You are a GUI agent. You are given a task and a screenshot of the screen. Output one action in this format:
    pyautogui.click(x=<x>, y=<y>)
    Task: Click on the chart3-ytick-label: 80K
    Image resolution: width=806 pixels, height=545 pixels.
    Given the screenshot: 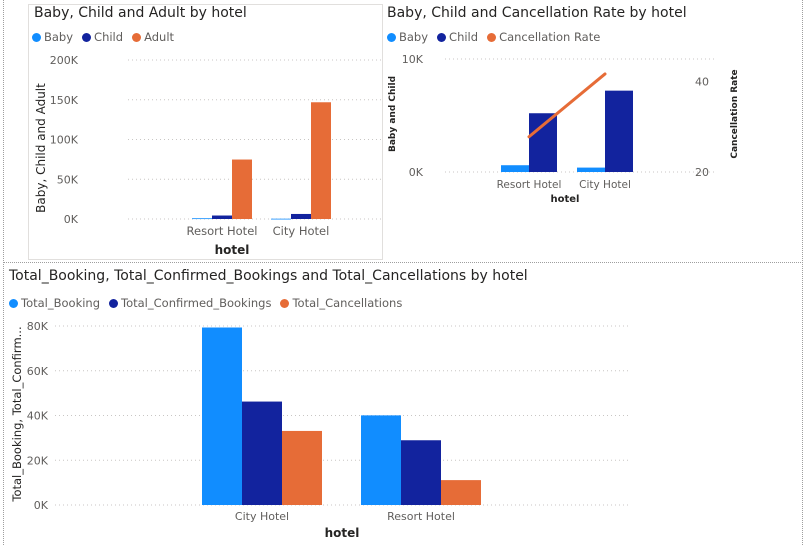 What is the action you would take?
    pyautogui.click(x=38, y=326)
    